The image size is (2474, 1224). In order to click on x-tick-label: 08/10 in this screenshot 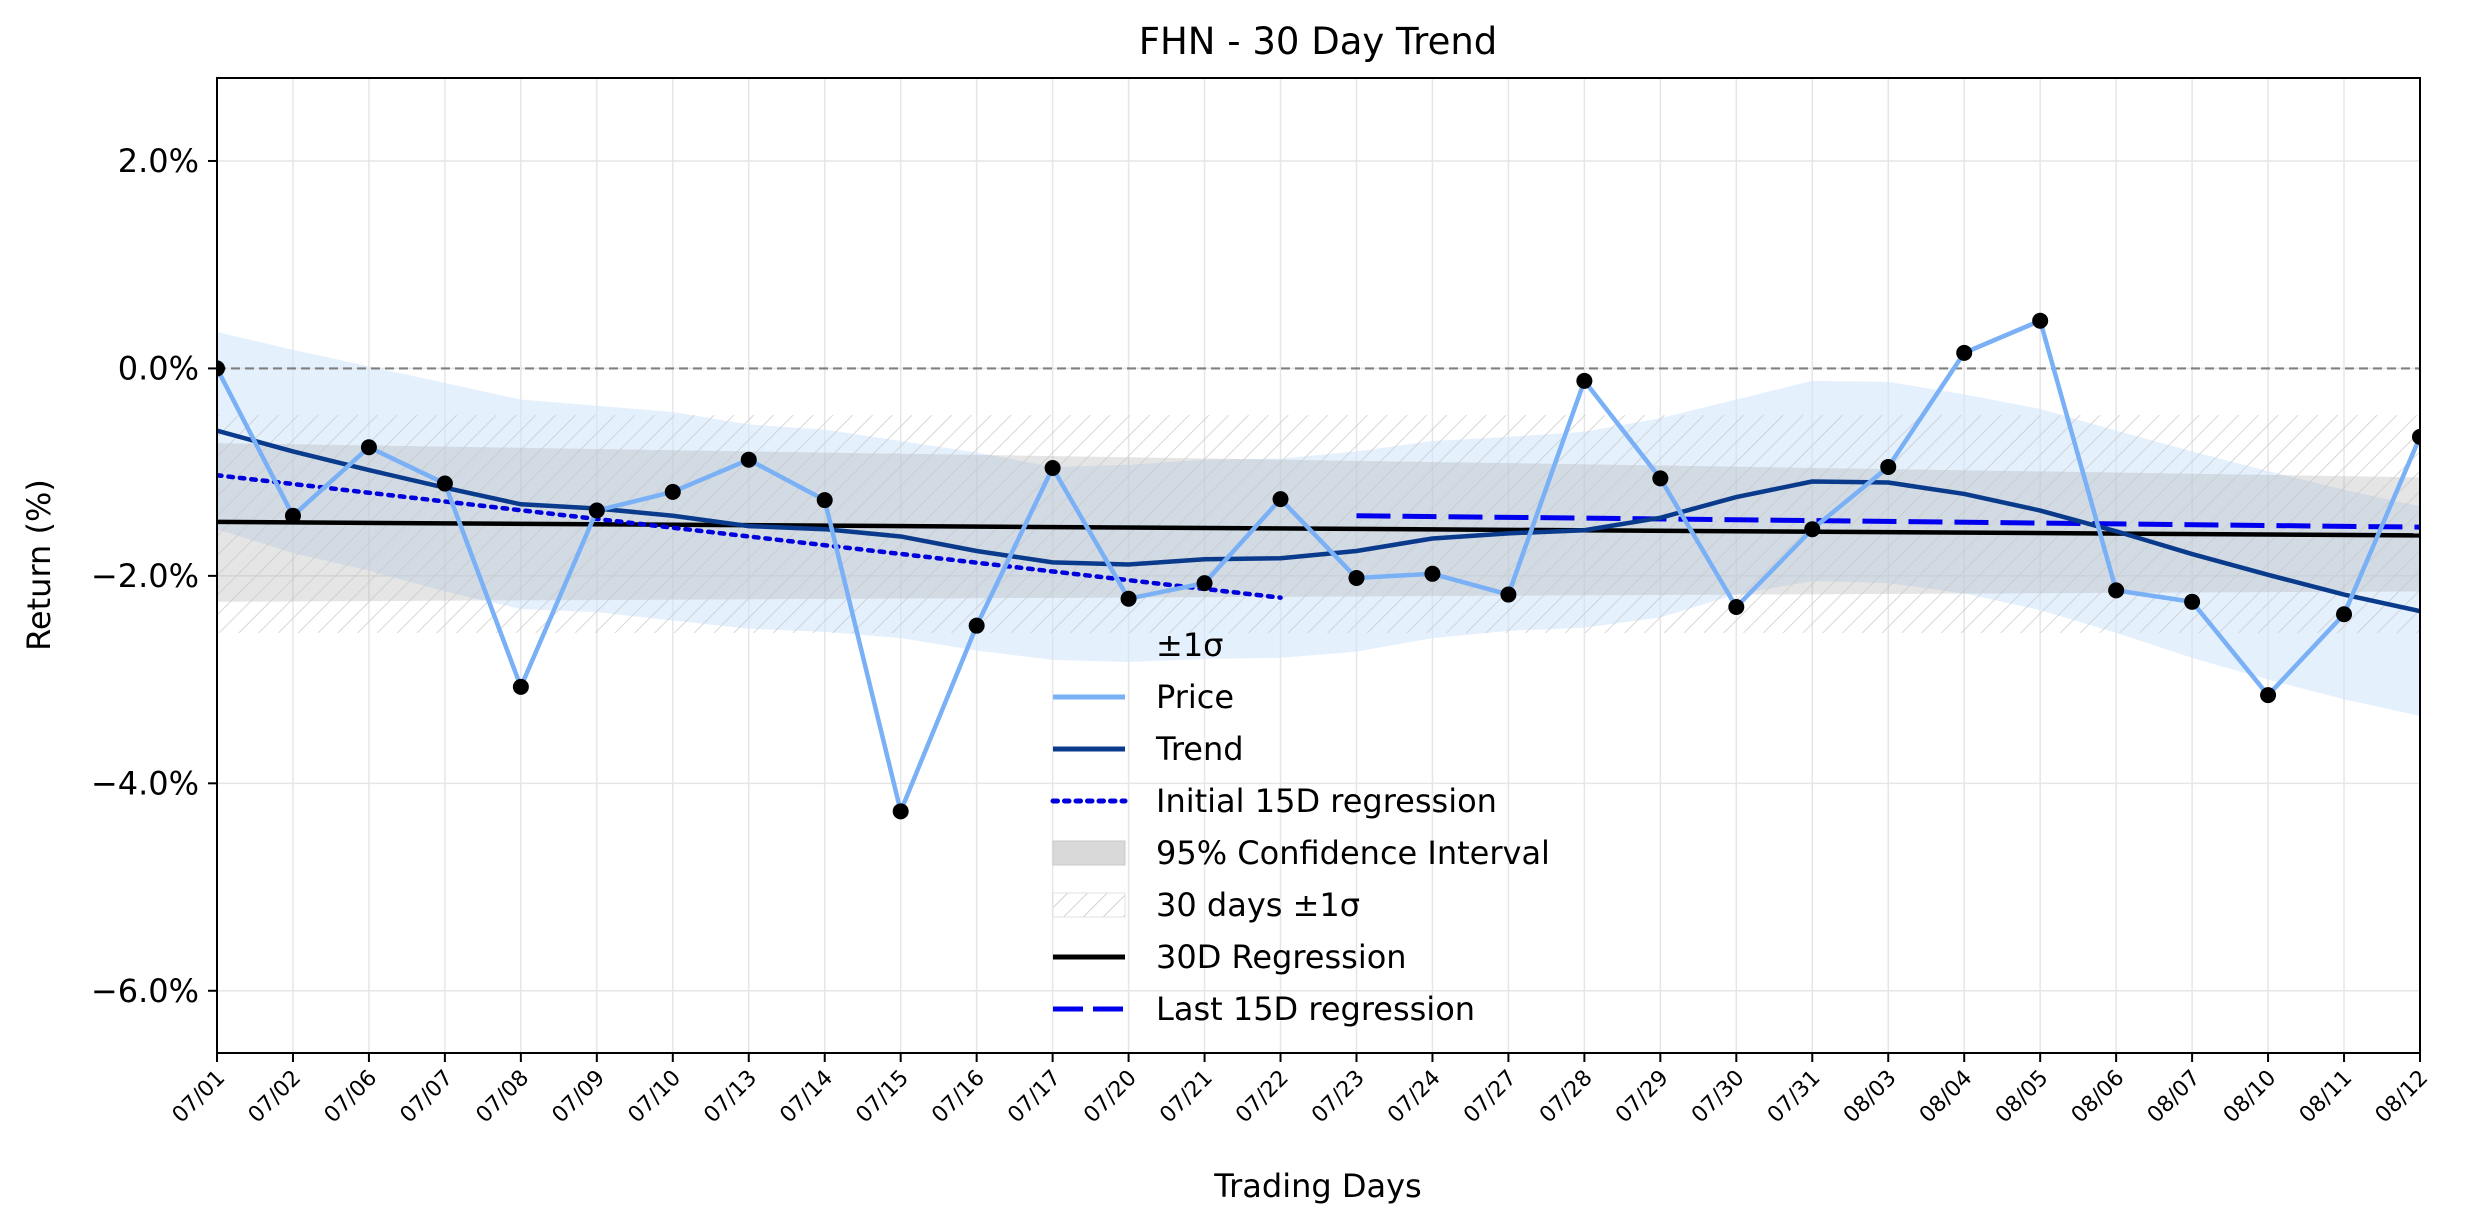, I will do `click(2250, 1097)`.